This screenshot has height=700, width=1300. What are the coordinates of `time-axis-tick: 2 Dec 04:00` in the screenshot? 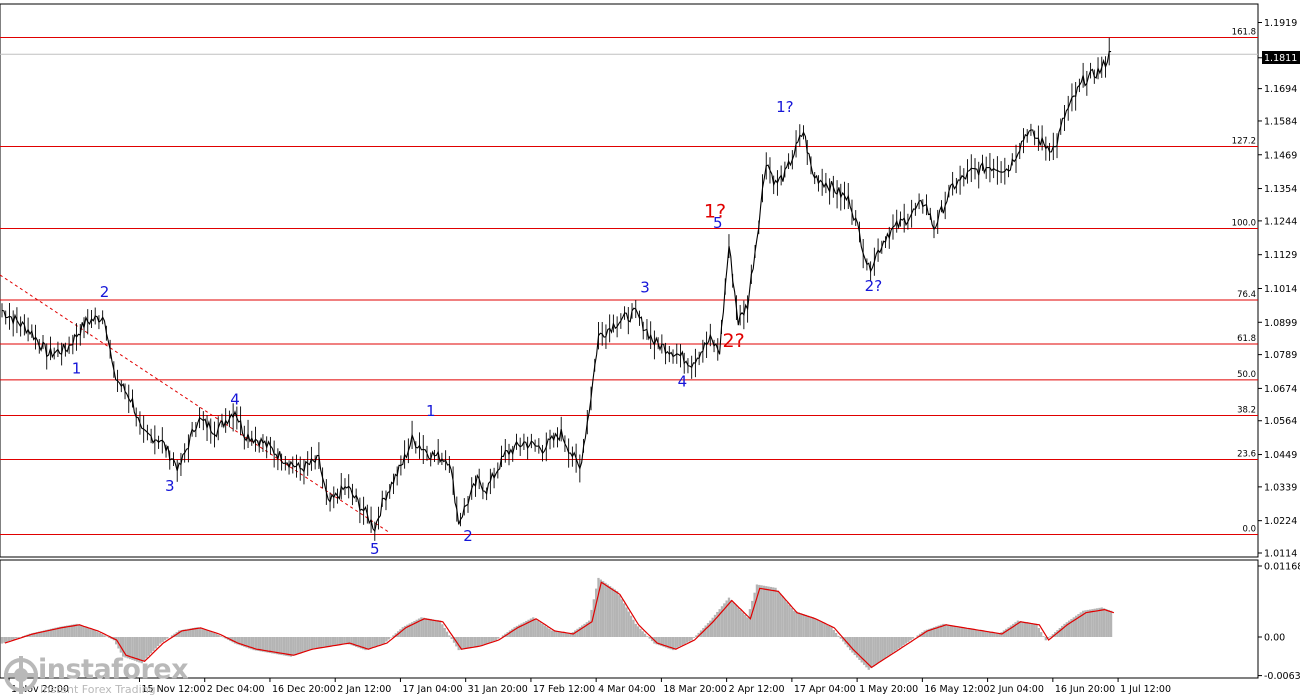 It's located at (236, 689).